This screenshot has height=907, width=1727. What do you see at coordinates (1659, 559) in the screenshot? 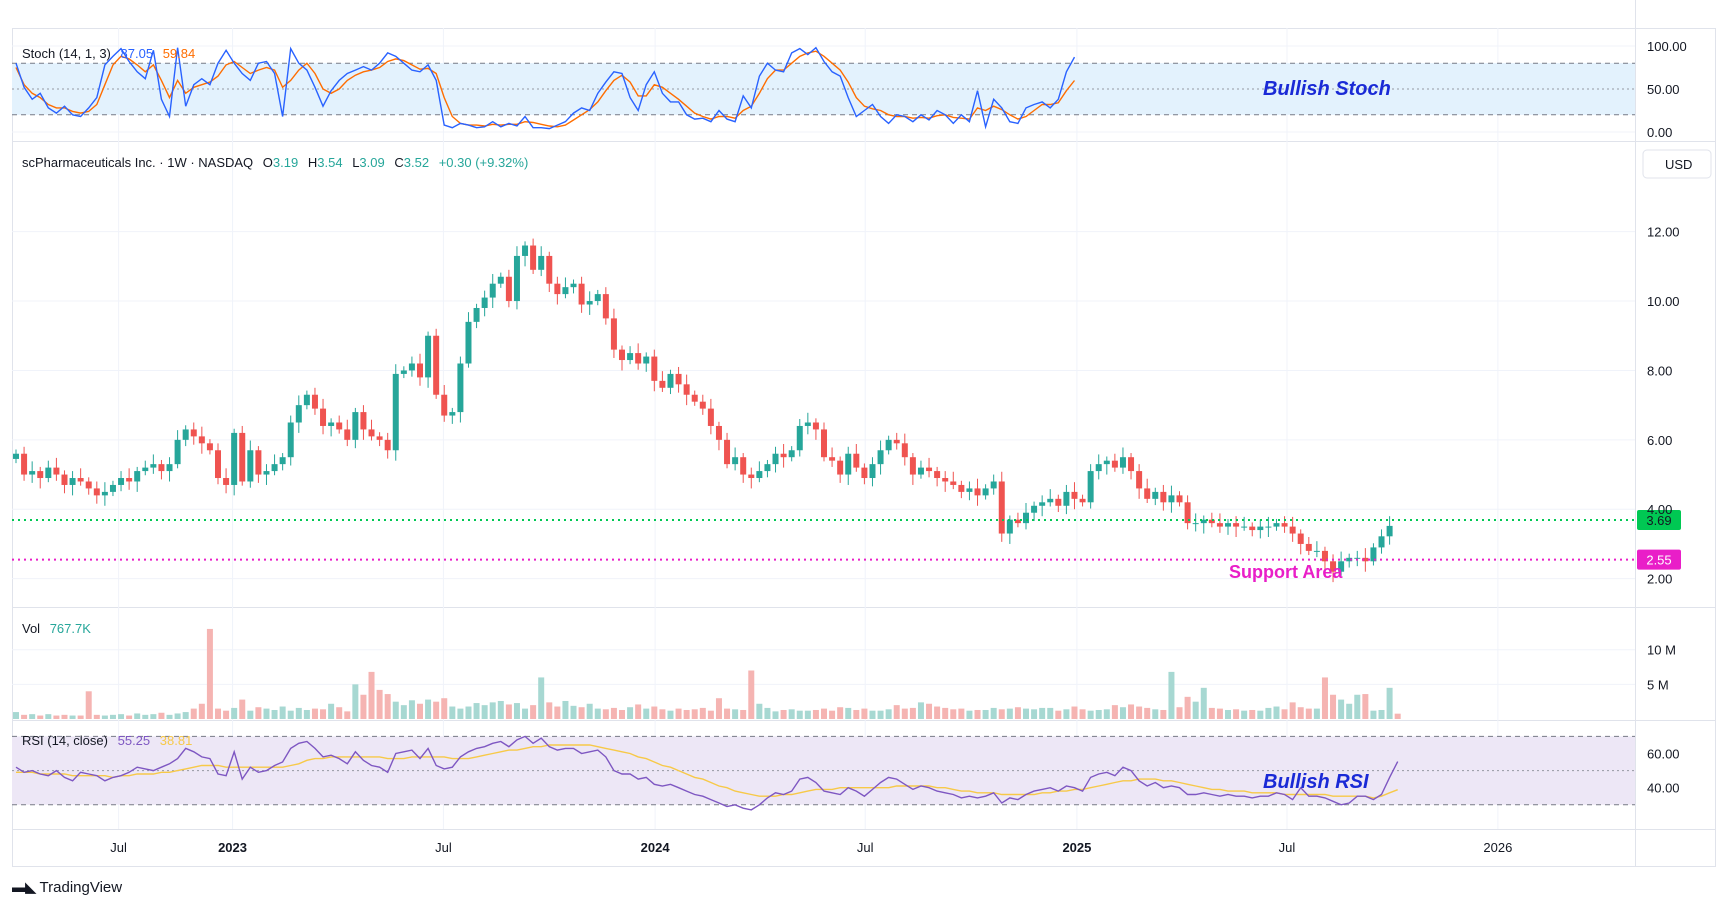
I see `support-price-tag` at bounding box center [1659, 559].